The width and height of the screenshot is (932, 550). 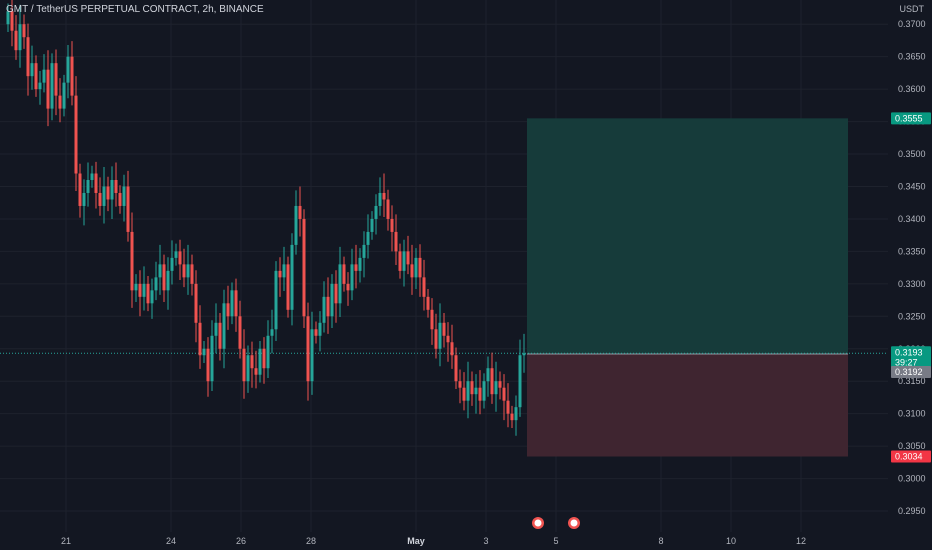 I want to click on time-axis-tick: 12, so click(x=801, y=541).